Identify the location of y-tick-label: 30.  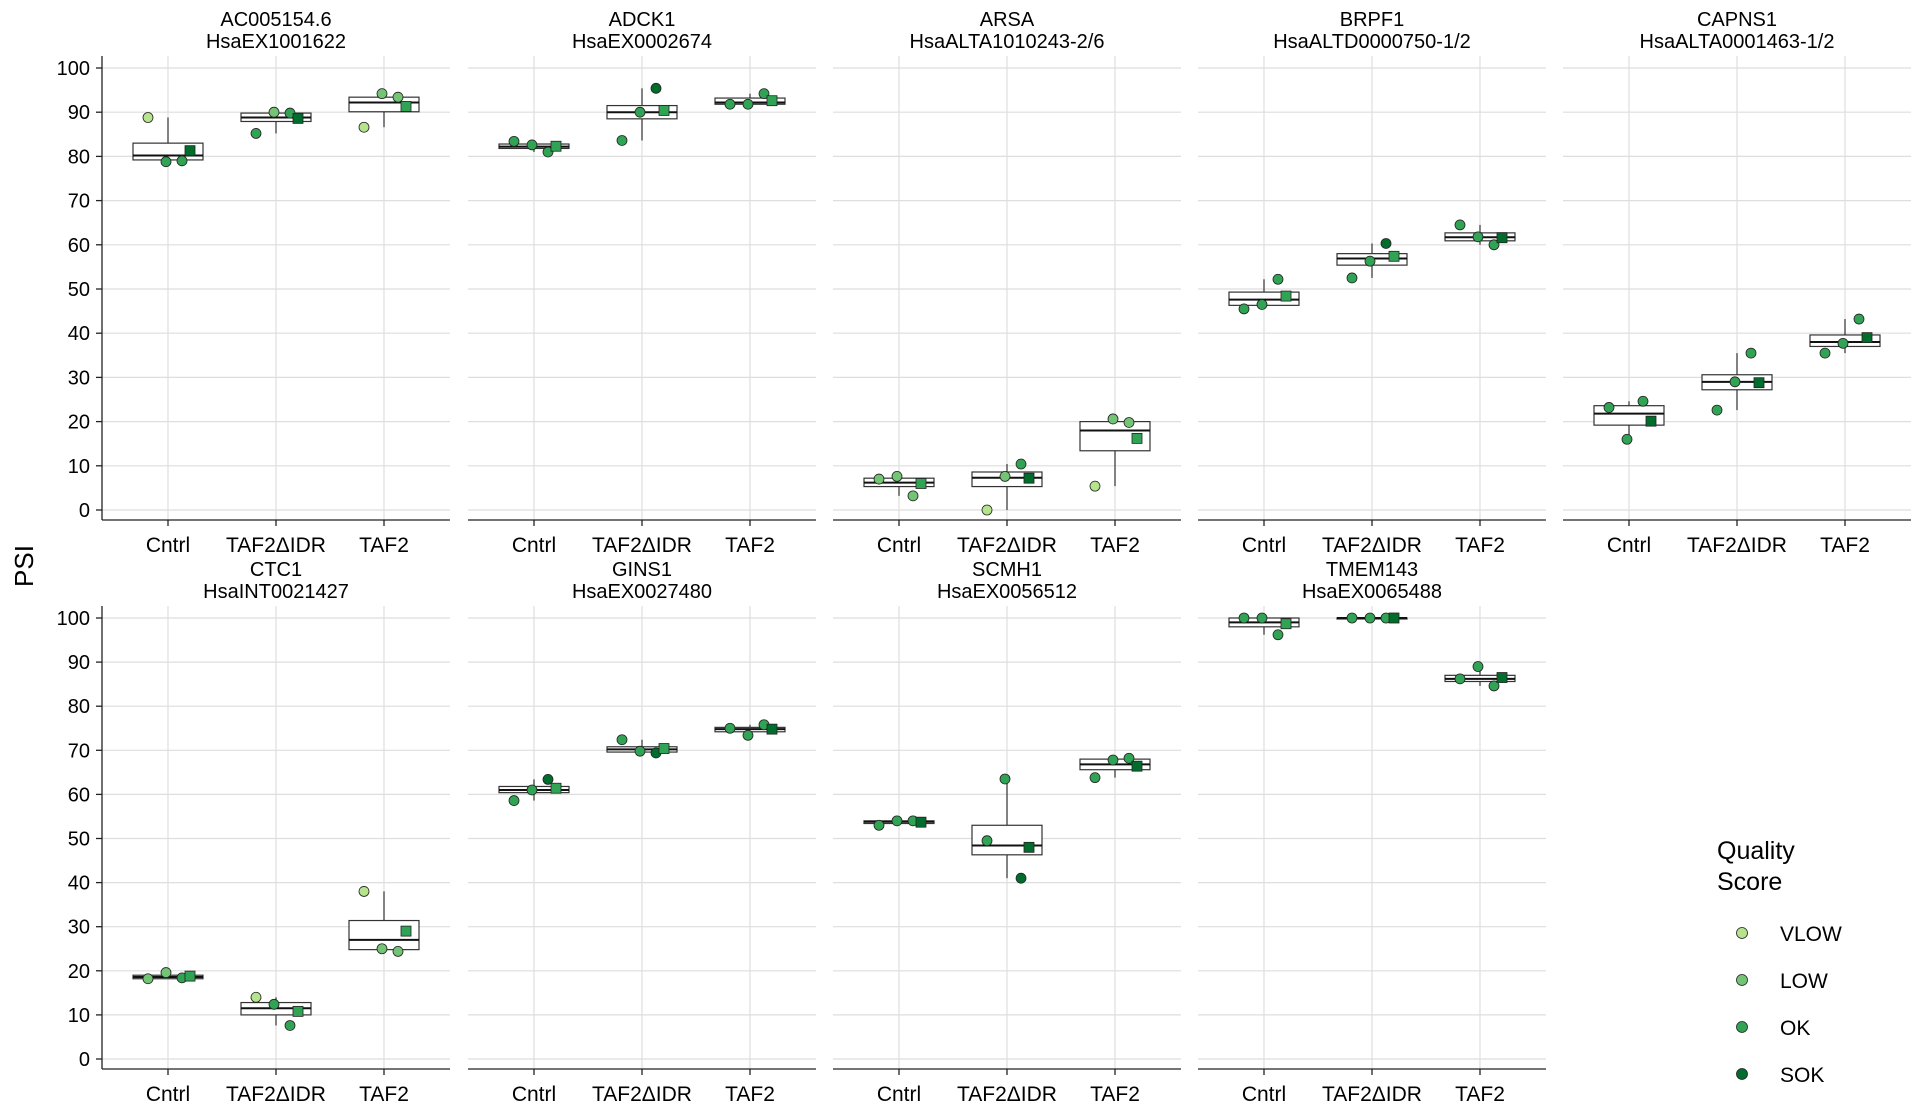
(79, 928).